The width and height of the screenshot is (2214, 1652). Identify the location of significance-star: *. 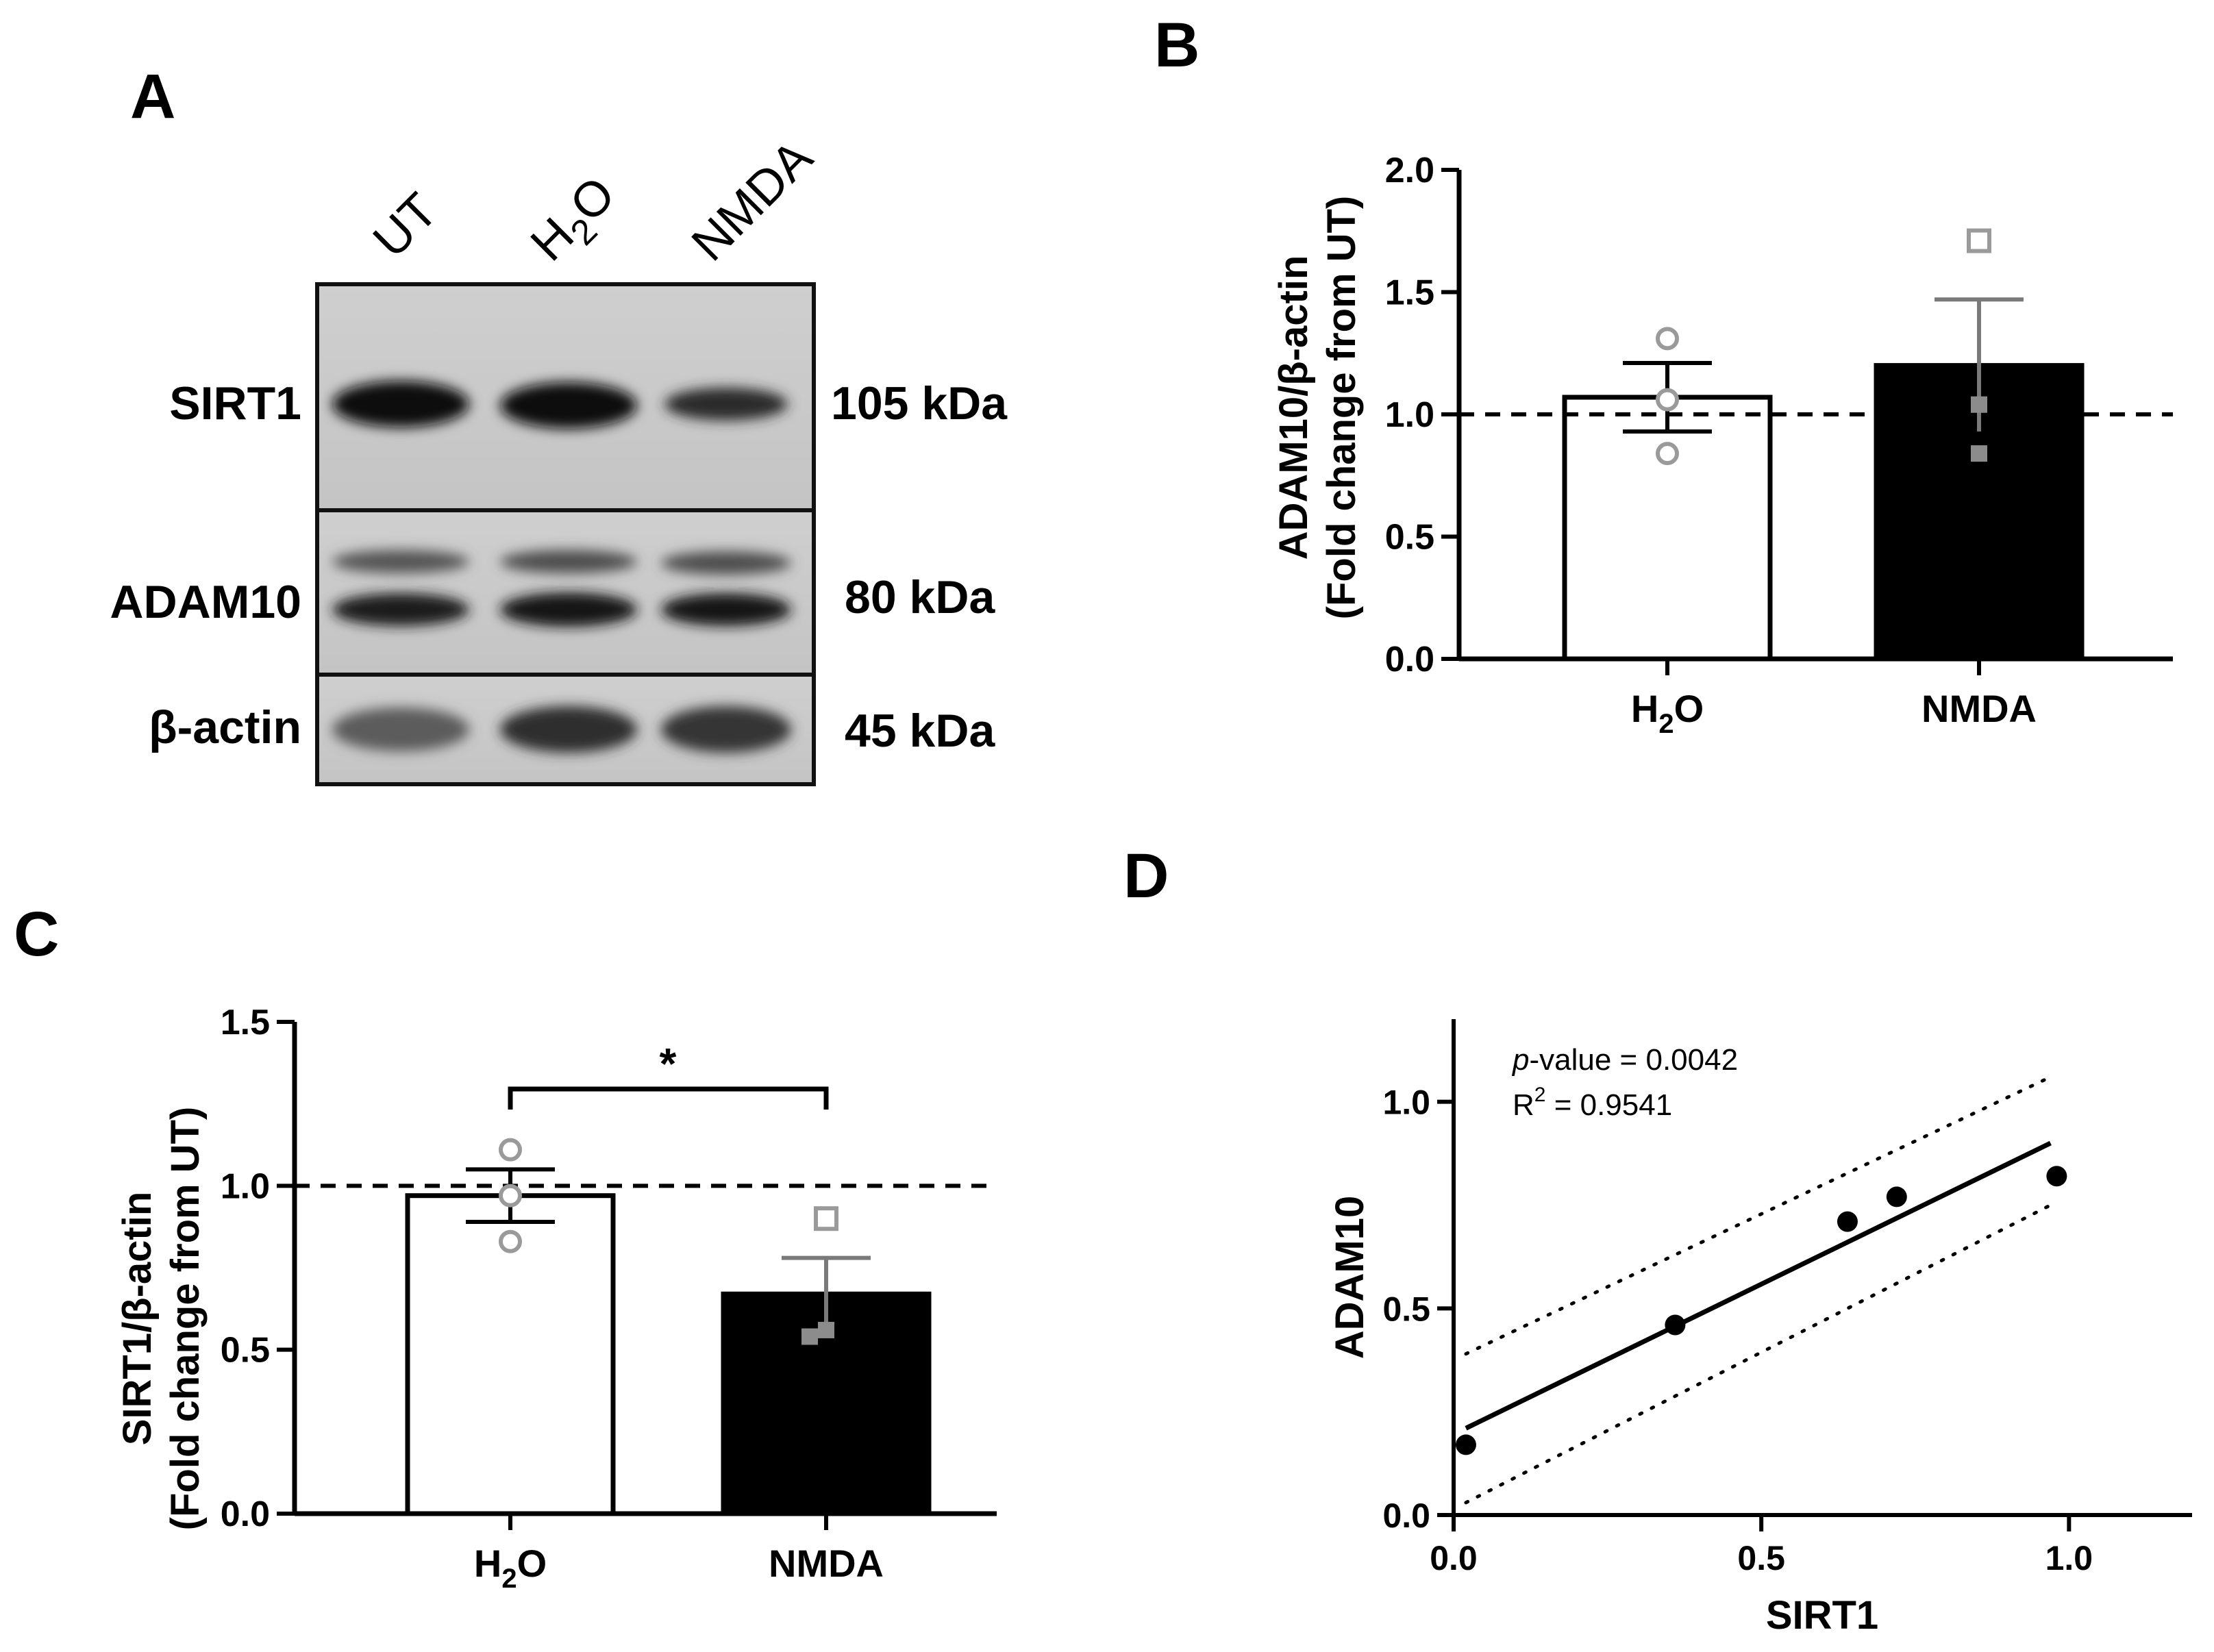
(668, 1063).